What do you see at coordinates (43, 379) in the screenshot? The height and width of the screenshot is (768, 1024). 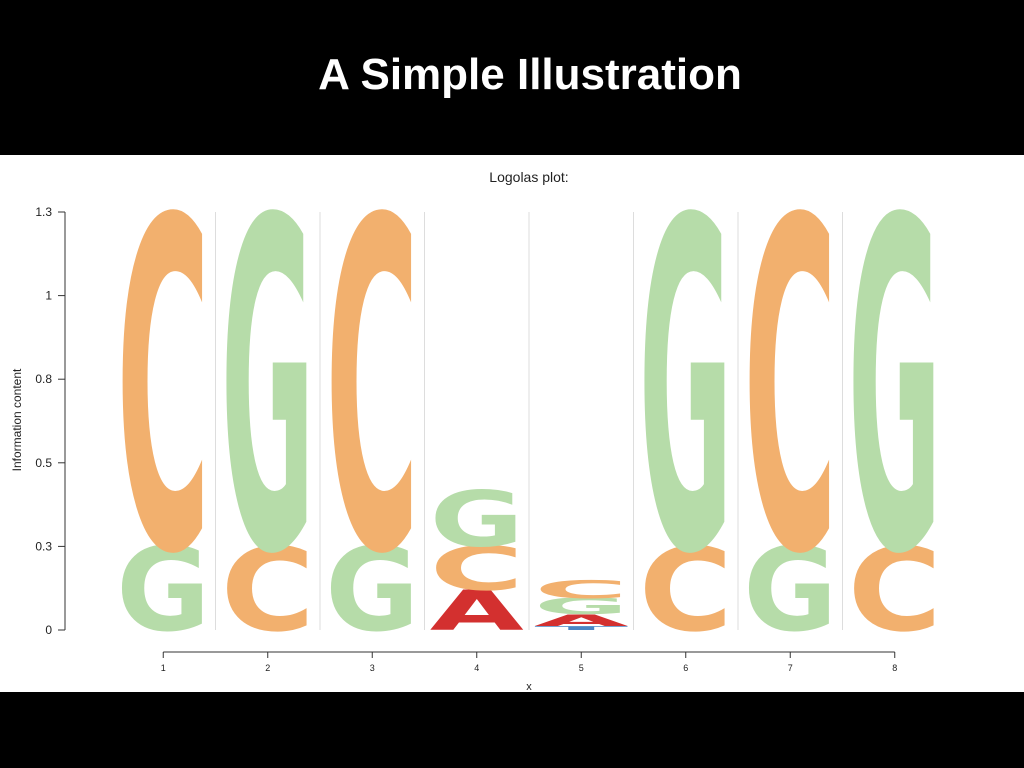 I see `y-tick-label: 0.8` at bounding box center [43, 379].